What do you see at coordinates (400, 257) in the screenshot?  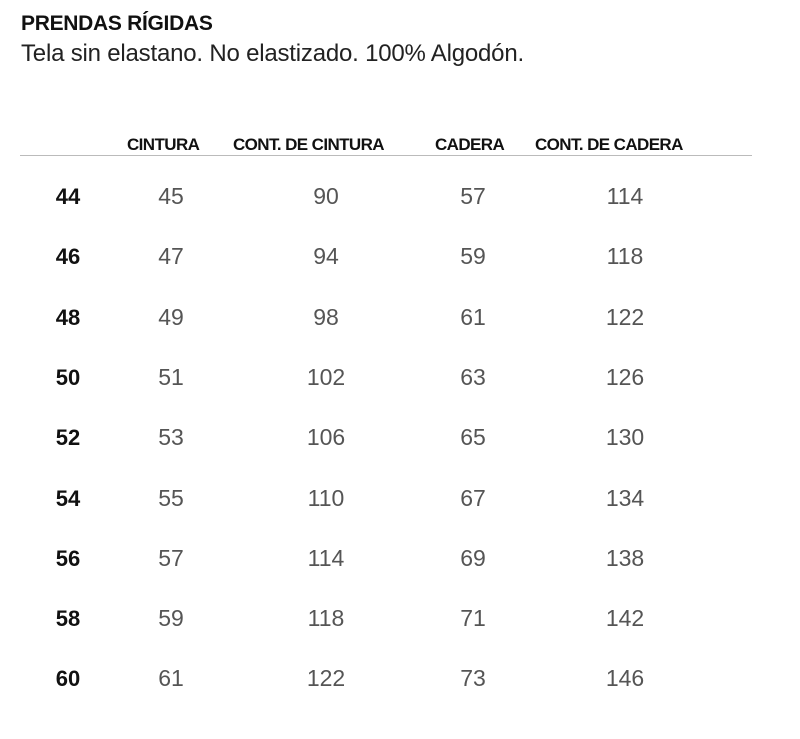 I see `table-row: 46 47 94 59 118` at bounding box center [400, 257].